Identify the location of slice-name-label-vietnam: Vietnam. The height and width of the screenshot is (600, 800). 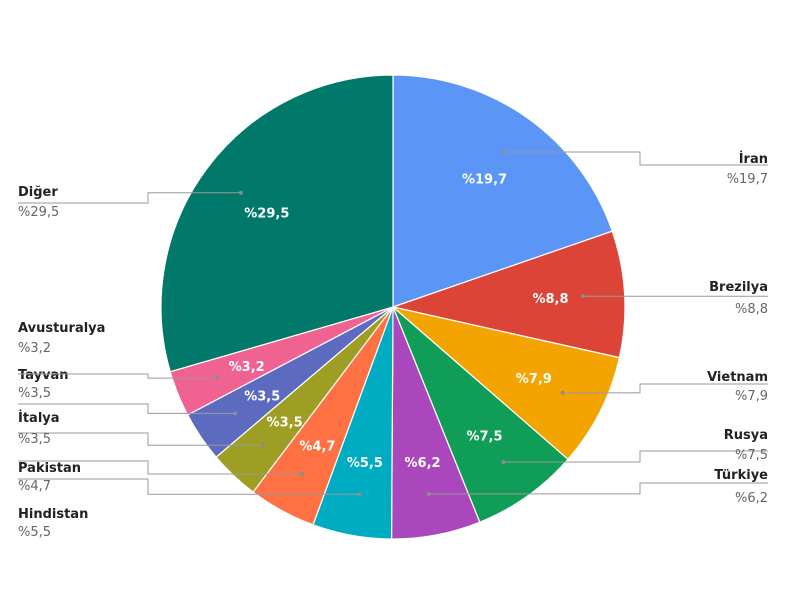
(737, 377).